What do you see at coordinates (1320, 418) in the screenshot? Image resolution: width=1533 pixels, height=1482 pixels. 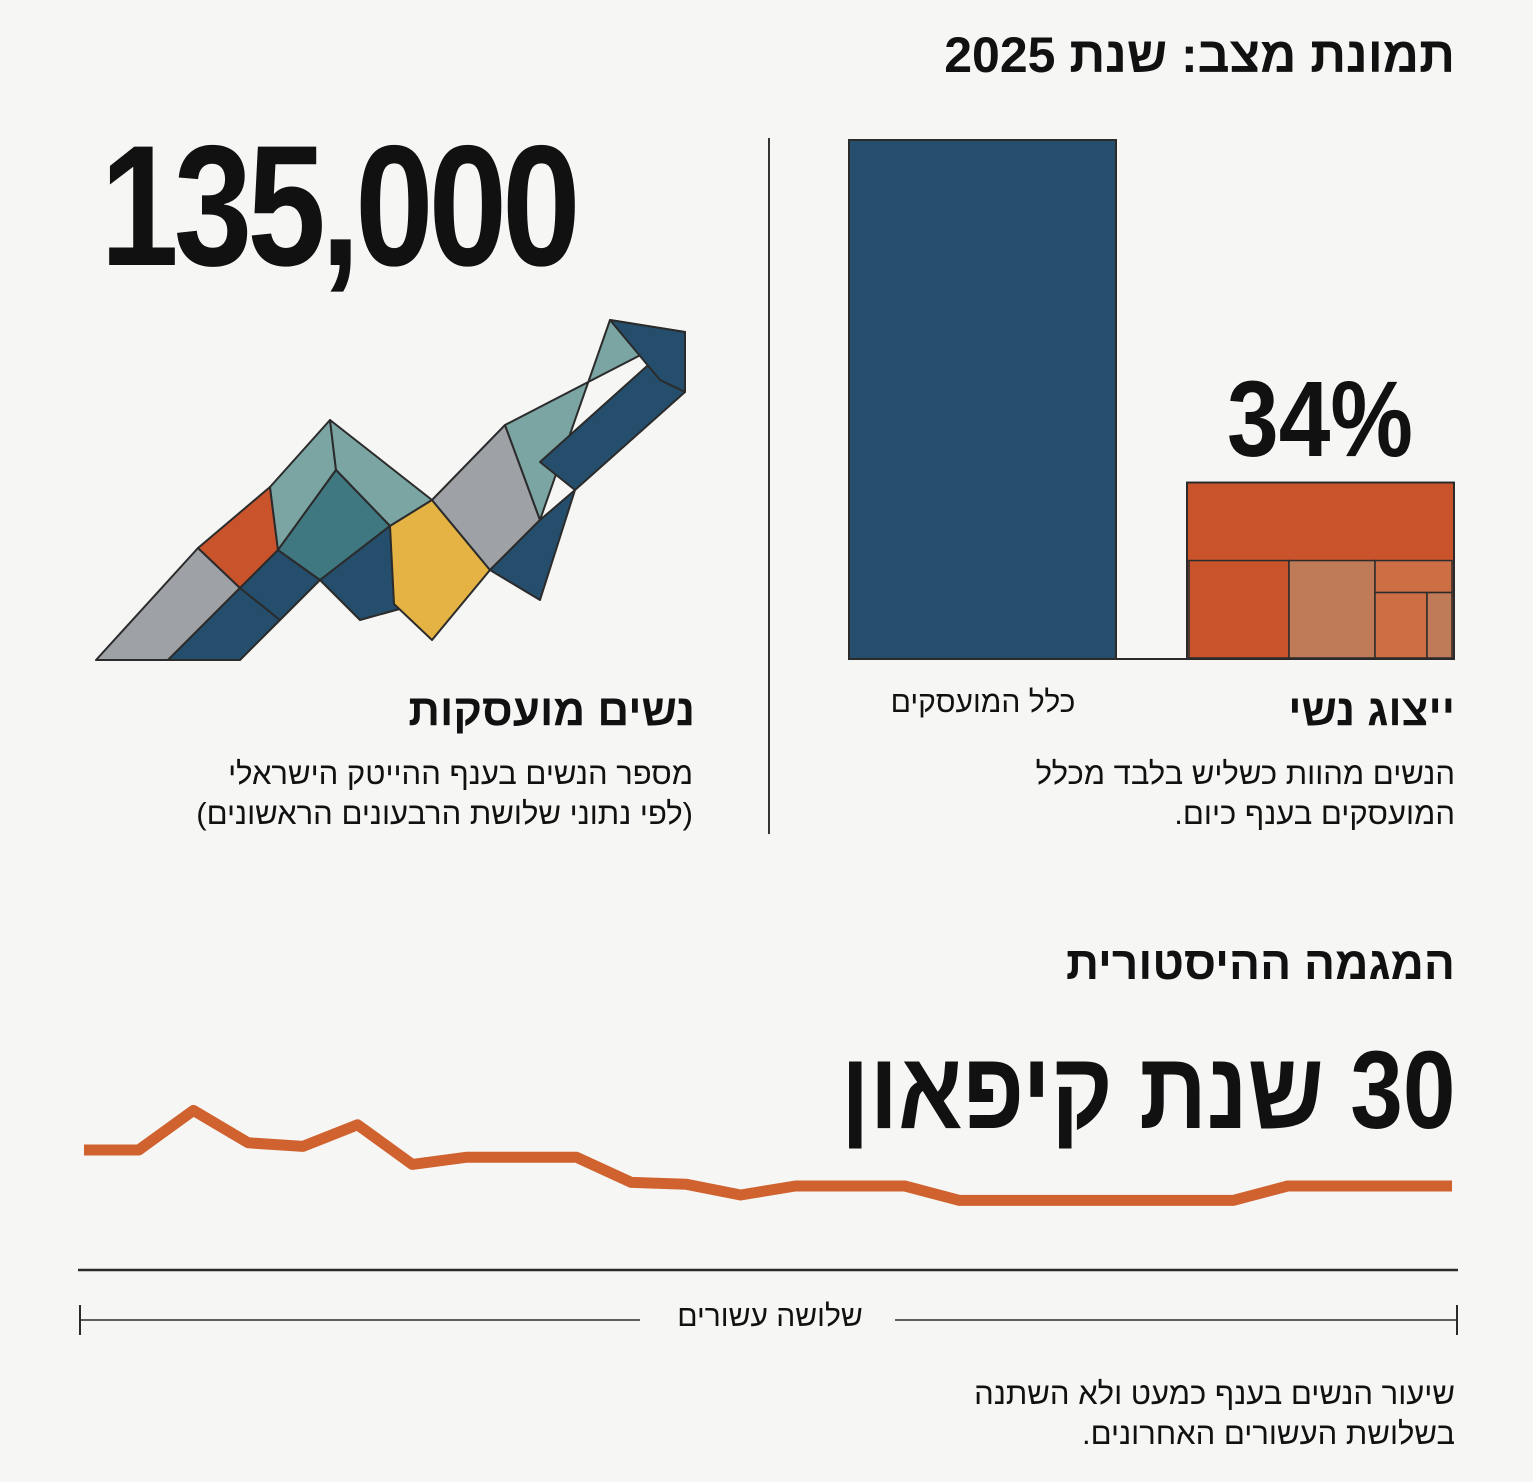 I see `women-share-value-label: 34%` at bounding box center [1320, 418].